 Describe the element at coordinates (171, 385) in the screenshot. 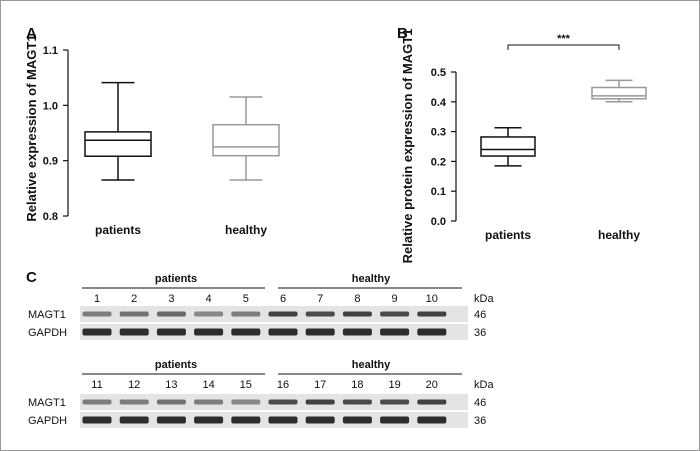

I see `lane-number: 13` at that location.